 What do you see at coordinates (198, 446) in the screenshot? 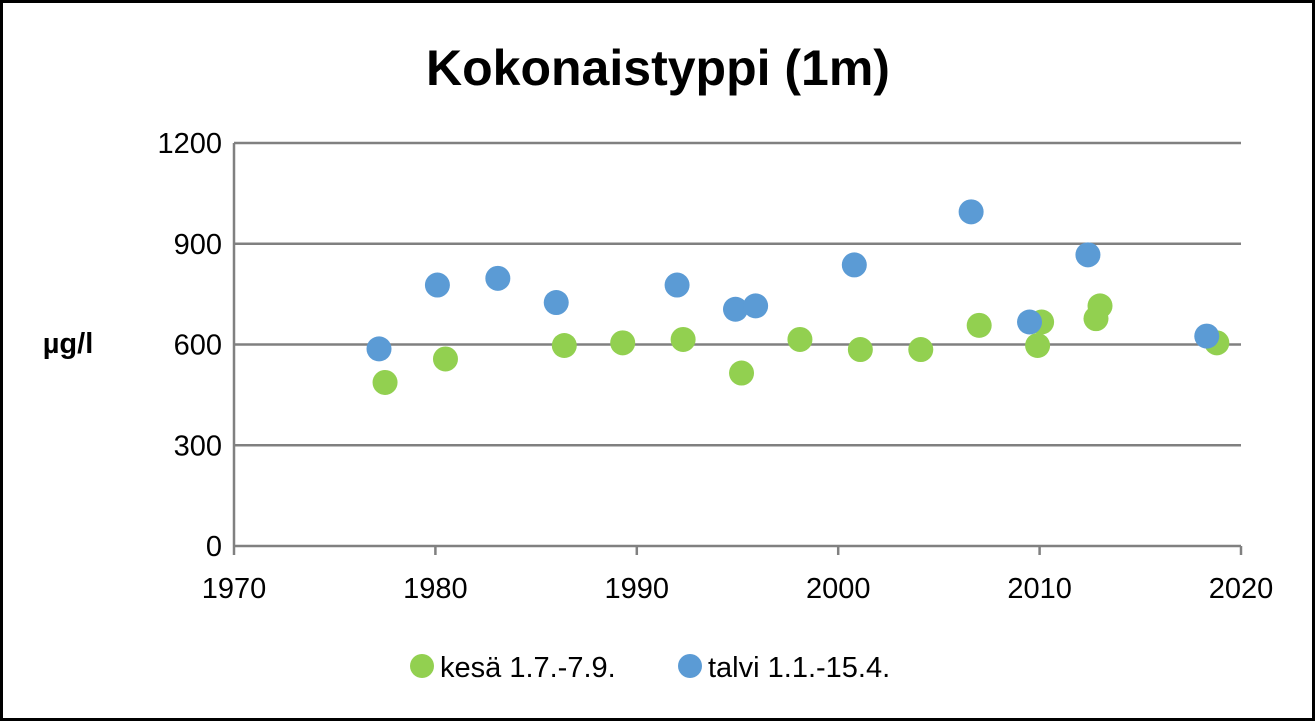
I see `y-tick-label: 300` at bounding box center [198, 446].